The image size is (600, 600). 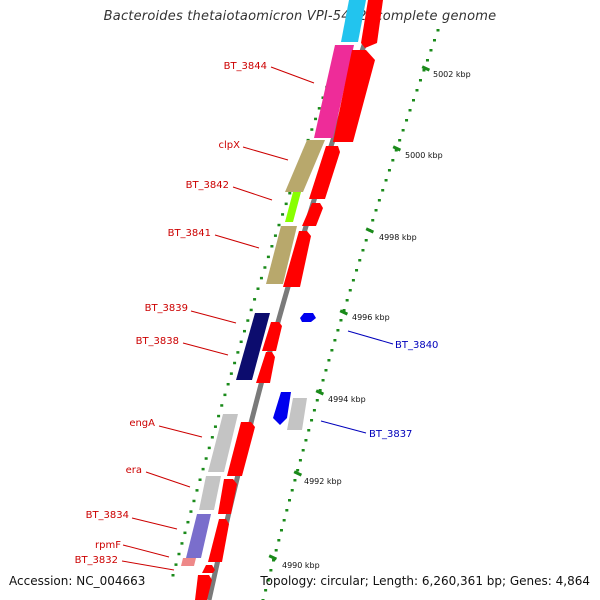 I want to click on label-bt3837: BT_3837, so click(x=390, y=434).